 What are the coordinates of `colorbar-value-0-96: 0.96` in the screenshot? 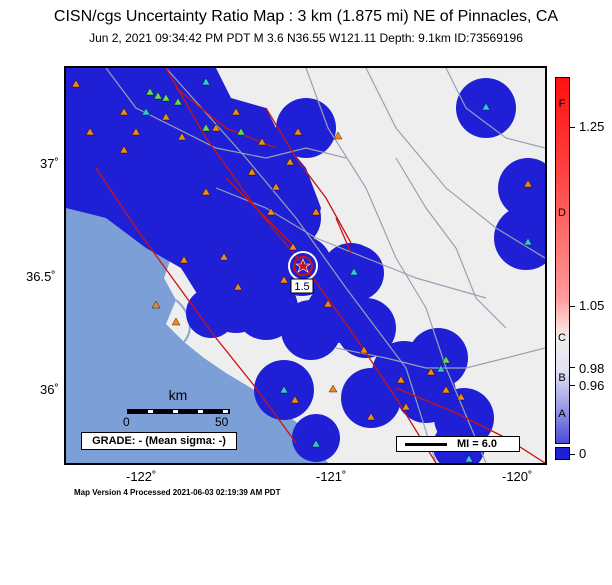 It's located at (592, 385).